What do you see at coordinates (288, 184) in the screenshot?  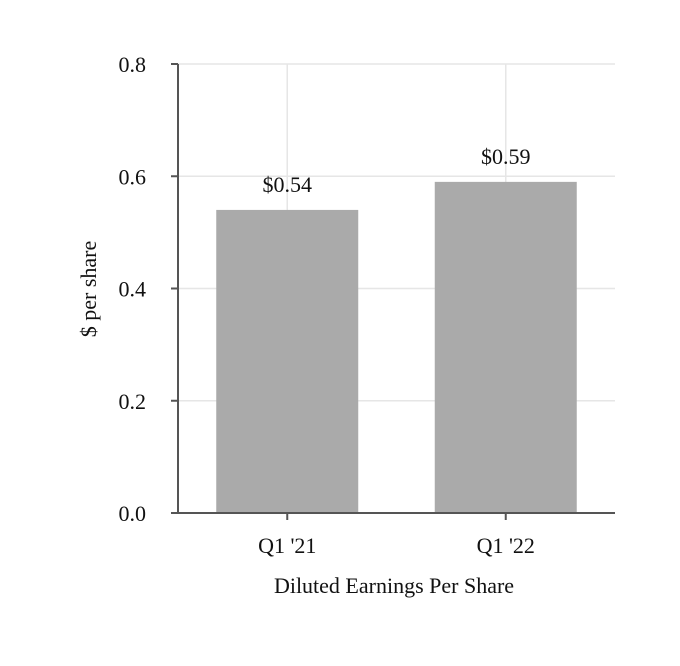 I see `bar-value-label: $0.54` at bounding box center [288, 184].